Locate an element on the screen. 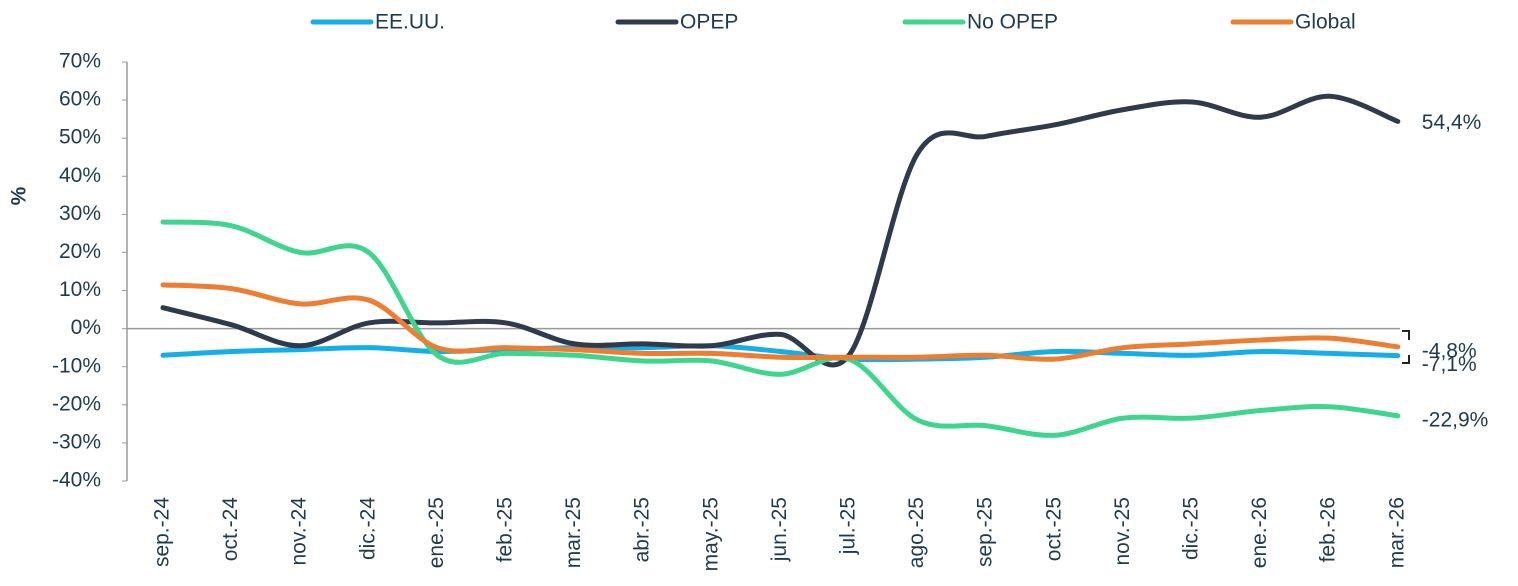 The height and width of the screenshot is (586, 1518). y-tick-label: -30% is located at coordinates (76, 441).